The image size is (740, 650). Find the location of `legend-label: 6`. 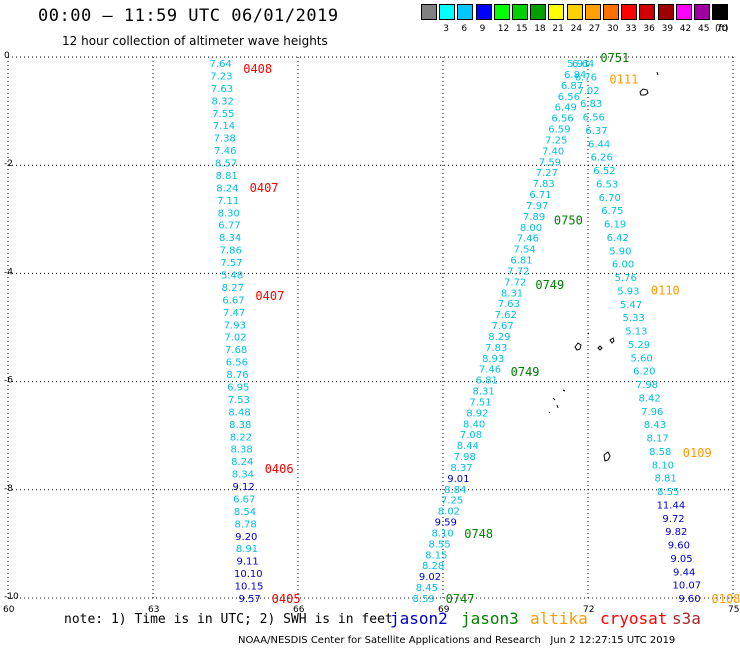

legend-label: 6 is located at coordinates (464, 29).